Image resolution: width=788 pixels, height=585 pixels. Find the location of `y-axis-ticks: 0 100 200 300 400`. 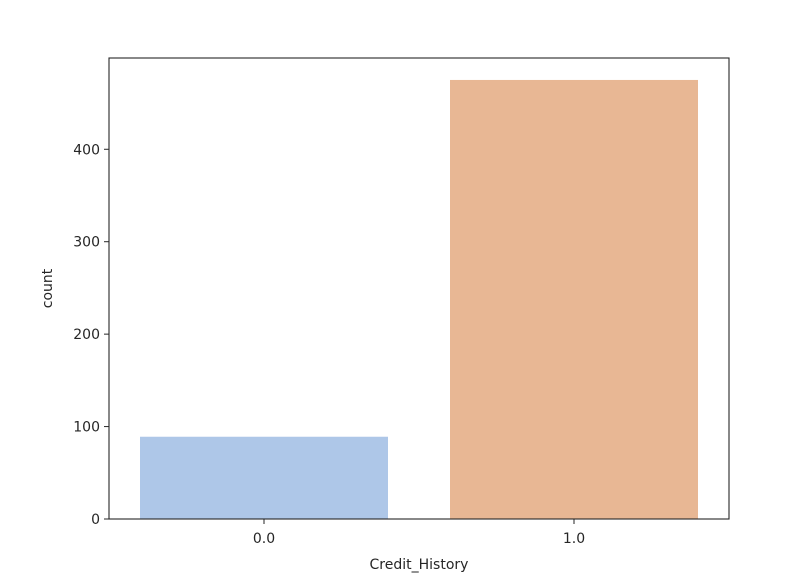

y-axis-ticks: 0 100 200 300 400 is located at coordinates (91, 335).